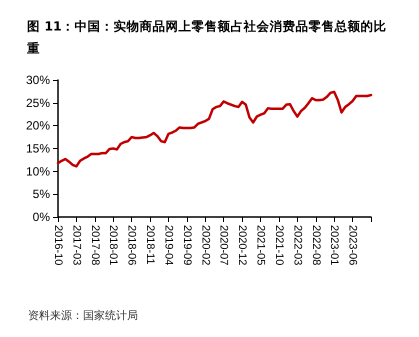 Image resolution: width=419 pixels, height=337 pixels. I want to click on y-tick-label: 20%, so click(38, 125).